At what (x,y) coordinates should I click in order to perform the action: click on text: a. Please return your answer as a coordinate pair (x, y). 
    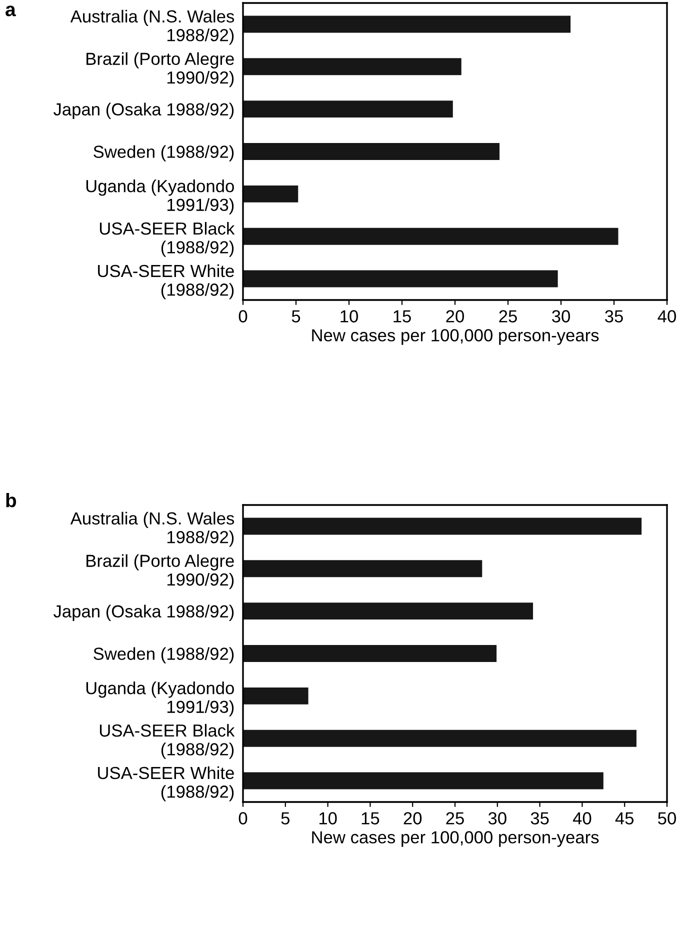
    Looking at the image, I should click on (11, 11).